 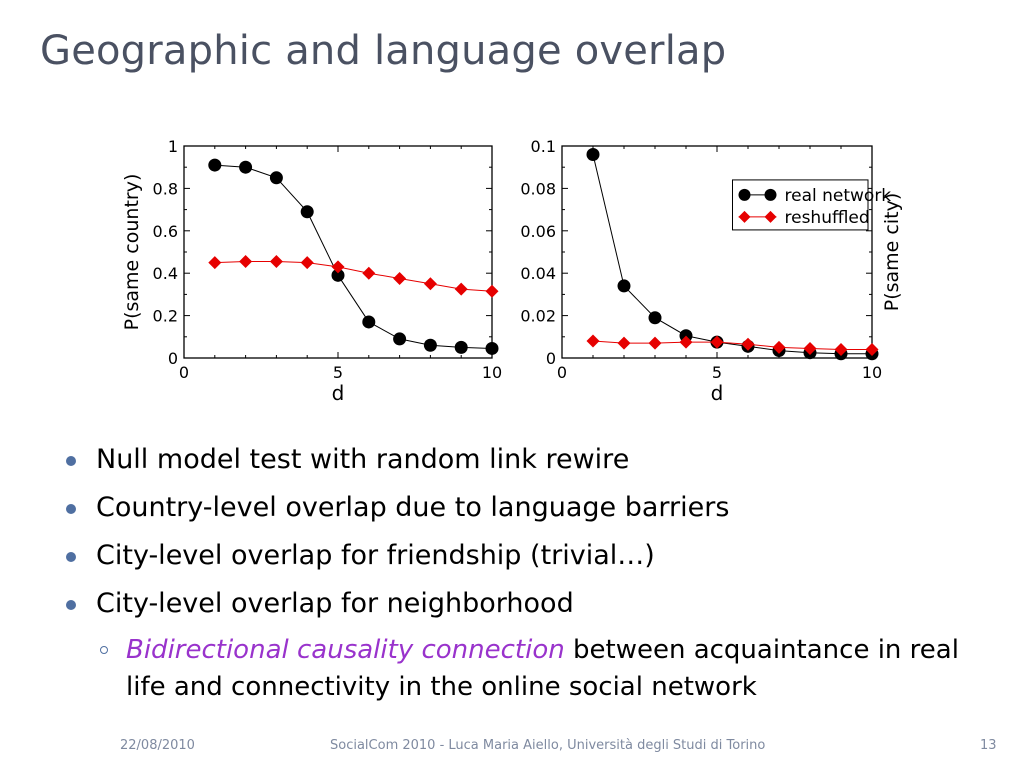 What do you see at coordinates (104, 650) in the screenshot?
I see `sub-bullet-ring-icon` at bounding box center [104, 650].